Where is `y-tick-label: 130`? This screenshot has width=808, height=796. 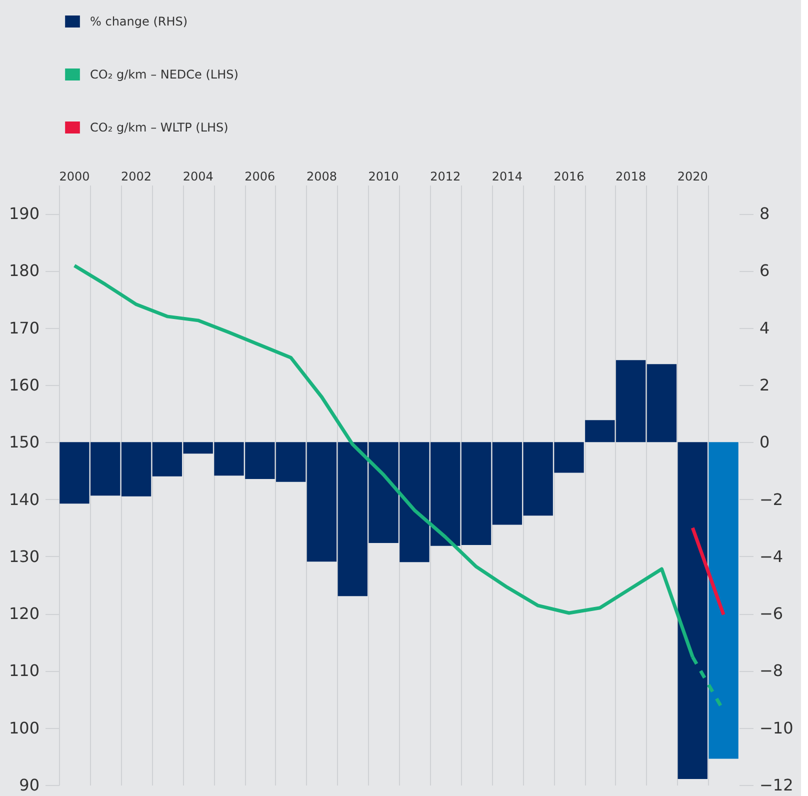 y-tick-label: 130 is located at coordinates (24, 556).